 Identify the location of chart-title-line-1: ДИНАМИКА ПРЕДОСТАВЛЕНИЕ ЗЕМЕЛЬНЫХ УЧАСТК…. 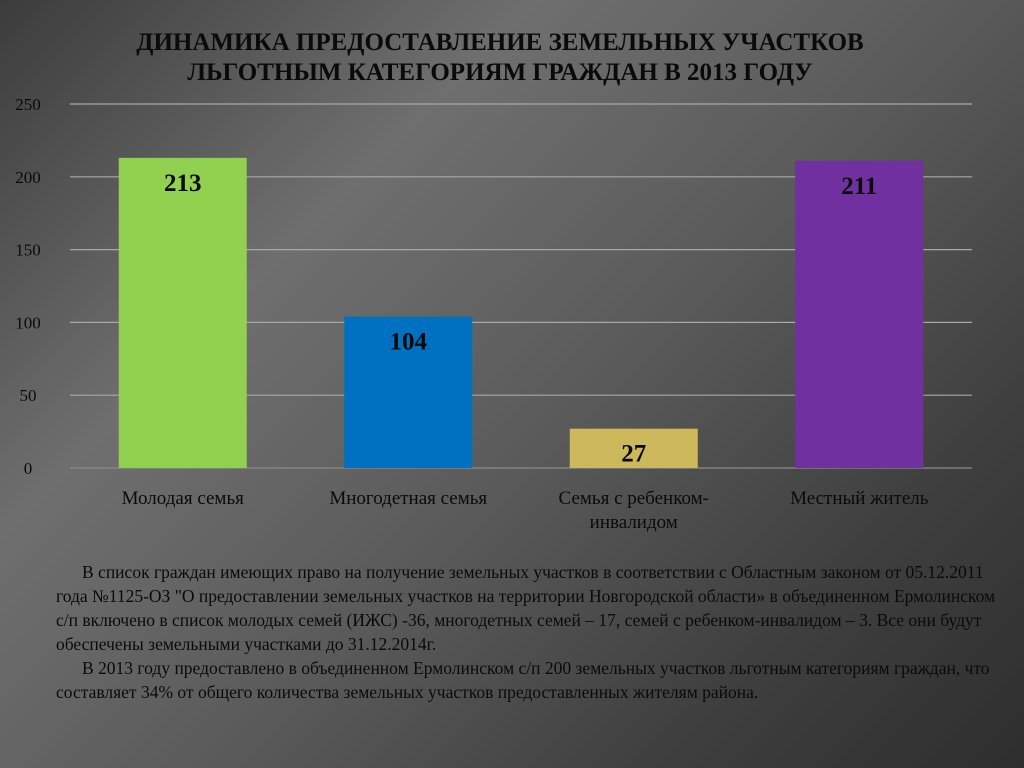
(500, 42).